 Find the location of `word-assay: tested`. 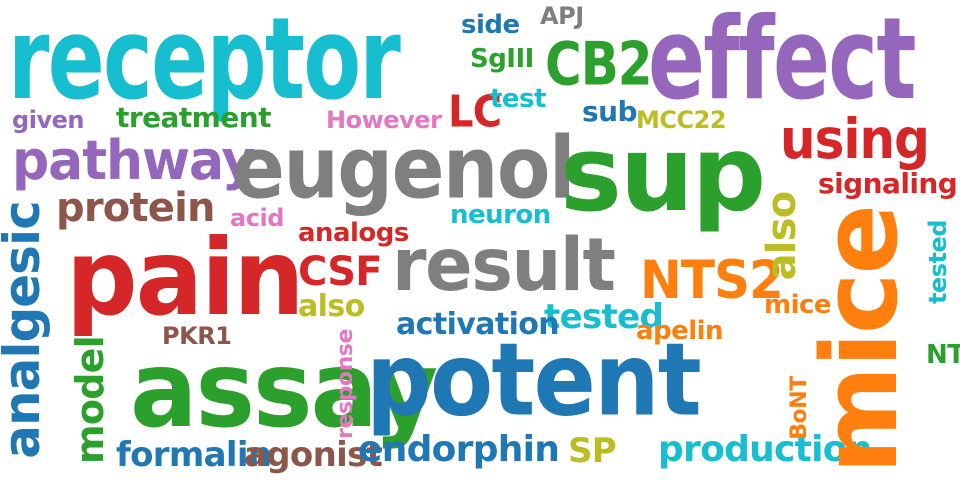

word-assay: tested is located at coordinates (604, 317).